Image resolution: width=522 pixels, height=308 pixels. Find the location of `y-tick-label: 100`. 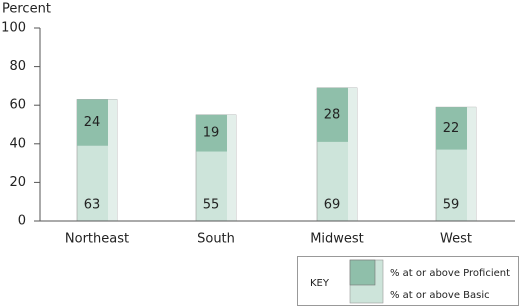

y-tick-label: 100 is located at coordinates (13, 28).